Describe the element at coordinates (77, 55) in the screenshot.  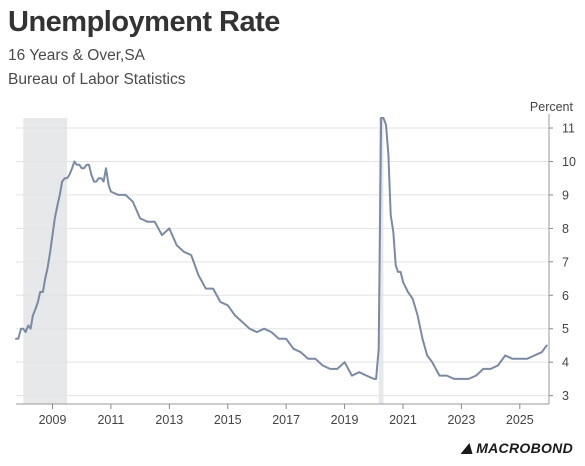
I see `chart-subtitle-series: 16 Years & Over,SA` at that location.